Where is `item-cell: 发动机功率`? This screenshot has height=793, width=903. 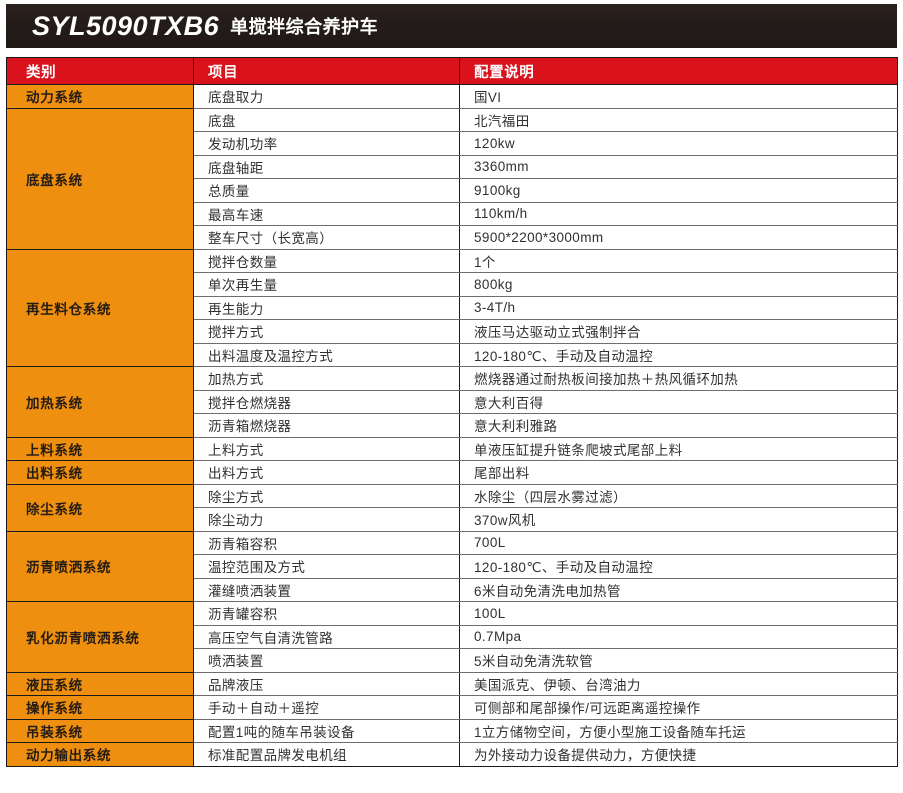
item-cell: 发动机功率 is located at coordinates (326, 143).